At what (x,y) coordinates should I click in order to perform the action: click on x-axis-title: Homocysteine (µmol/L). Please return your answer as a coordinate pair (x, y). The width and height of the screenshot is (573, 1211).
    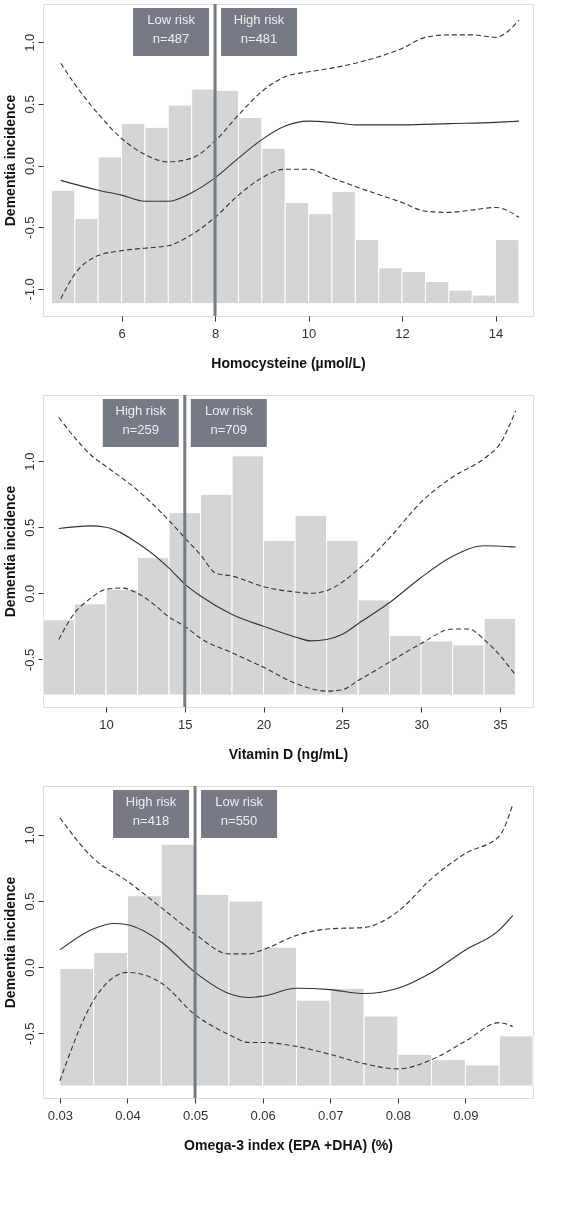
    Looking at the image, I should click on (288, 362).